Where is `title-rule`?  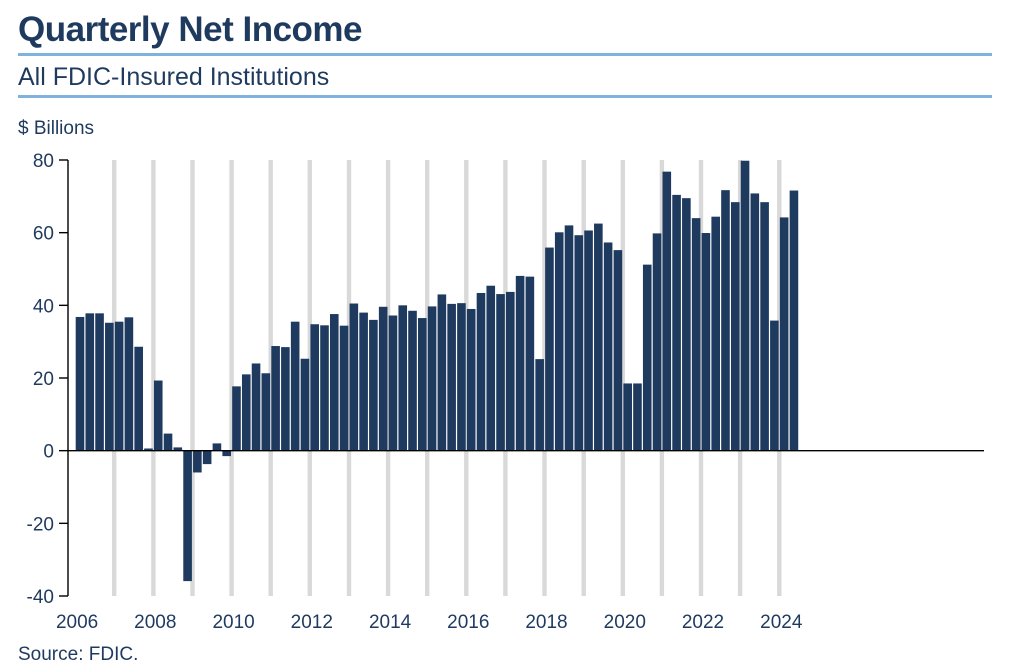
title-rule is located at coordinates (505, 54).